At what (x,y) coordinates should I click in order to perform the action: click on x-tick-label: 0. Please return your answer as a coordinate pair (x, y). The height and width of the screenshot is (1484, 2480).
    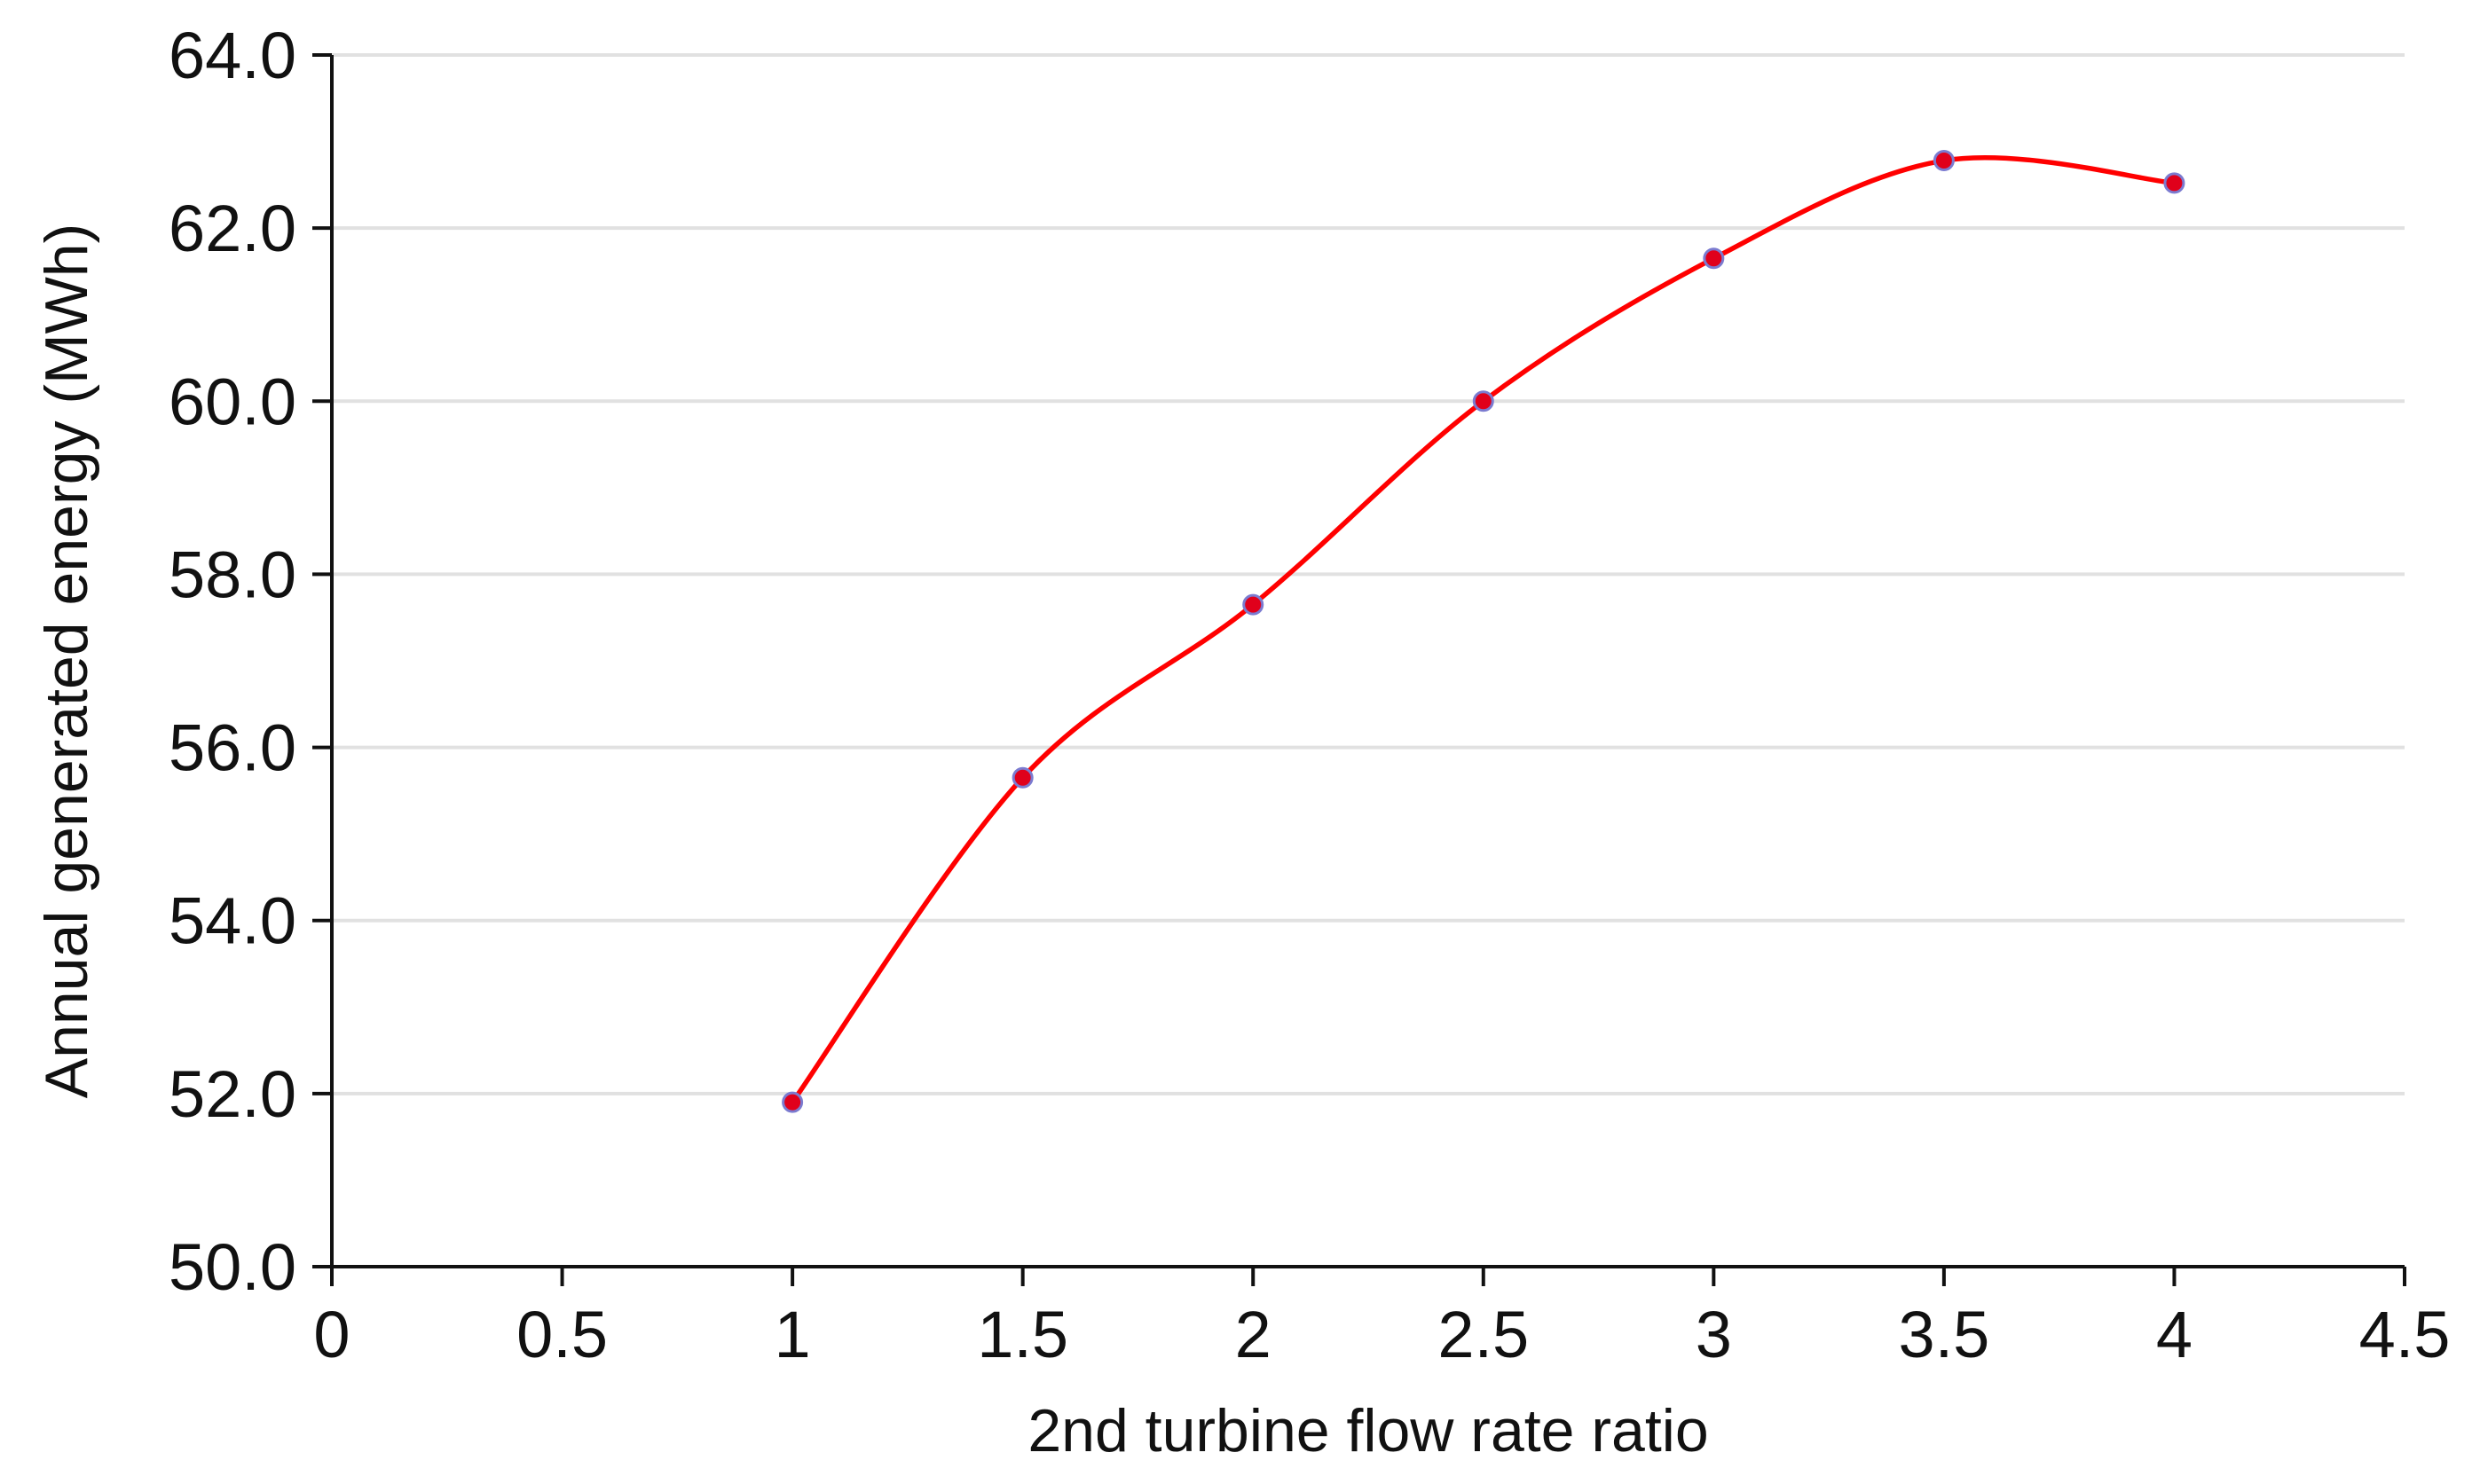
    Looking at the image, I should click on (331, 1334).